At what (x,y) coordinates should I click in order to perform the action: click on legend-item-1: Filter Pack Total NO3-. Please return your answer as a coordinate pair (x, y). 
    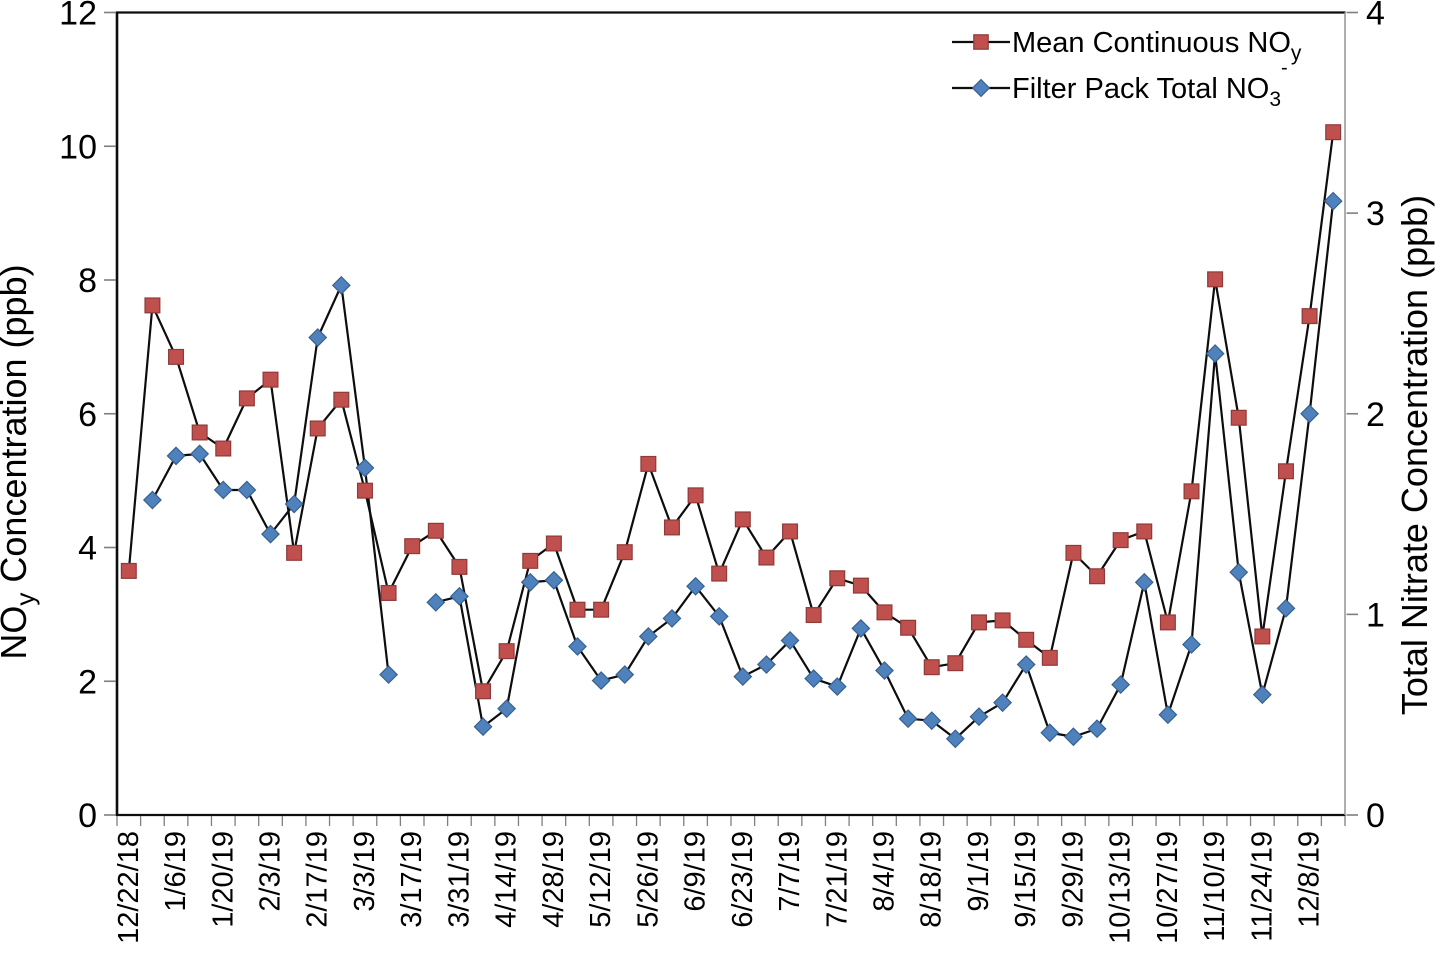
    Looking at the image, I should click on (1120, 84).